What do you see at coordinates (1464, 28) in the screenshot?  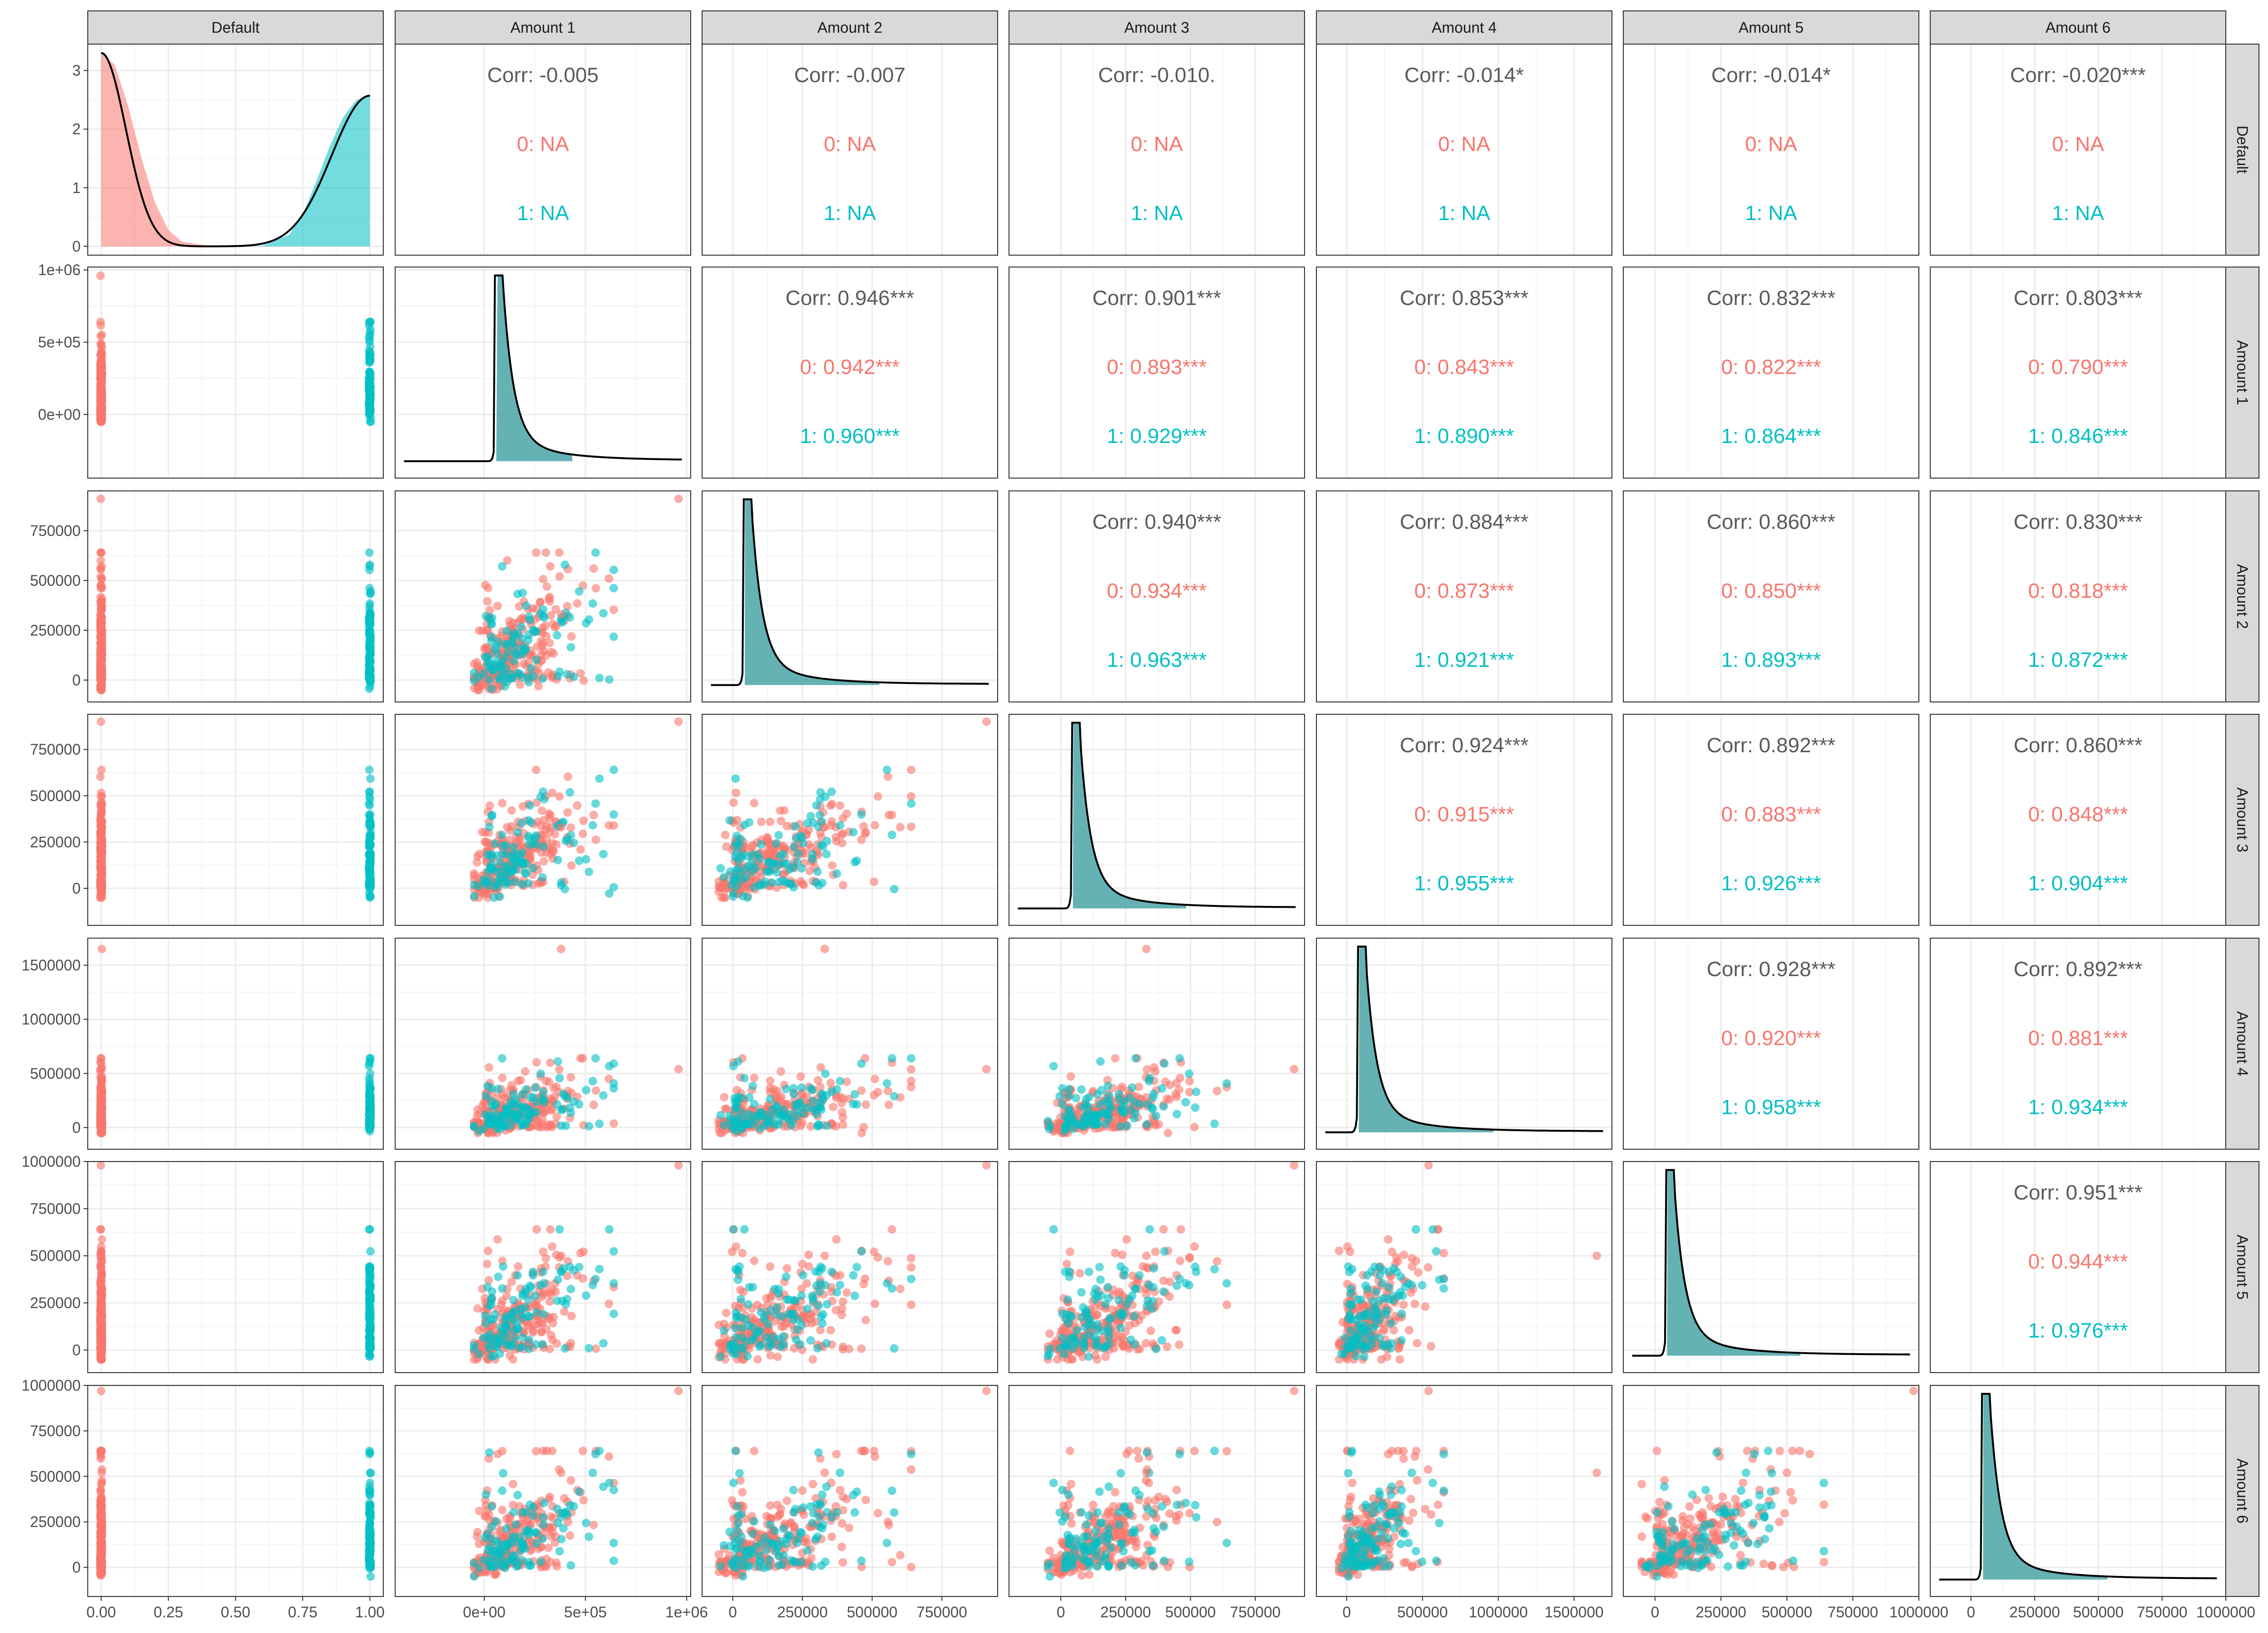 I see `column-strip: Amount 4` at bounding box center [1464, 28].